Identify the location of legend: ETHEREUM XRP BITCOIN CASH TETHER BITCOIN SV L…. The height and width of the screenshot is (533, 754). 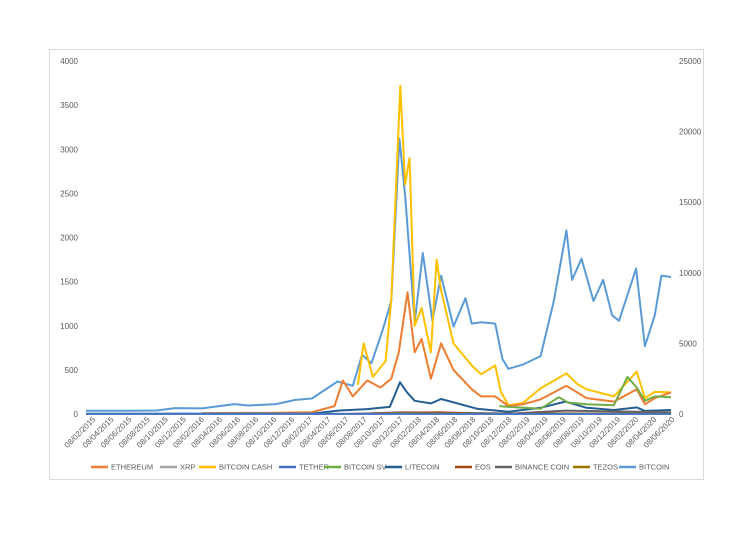
(380, 467).